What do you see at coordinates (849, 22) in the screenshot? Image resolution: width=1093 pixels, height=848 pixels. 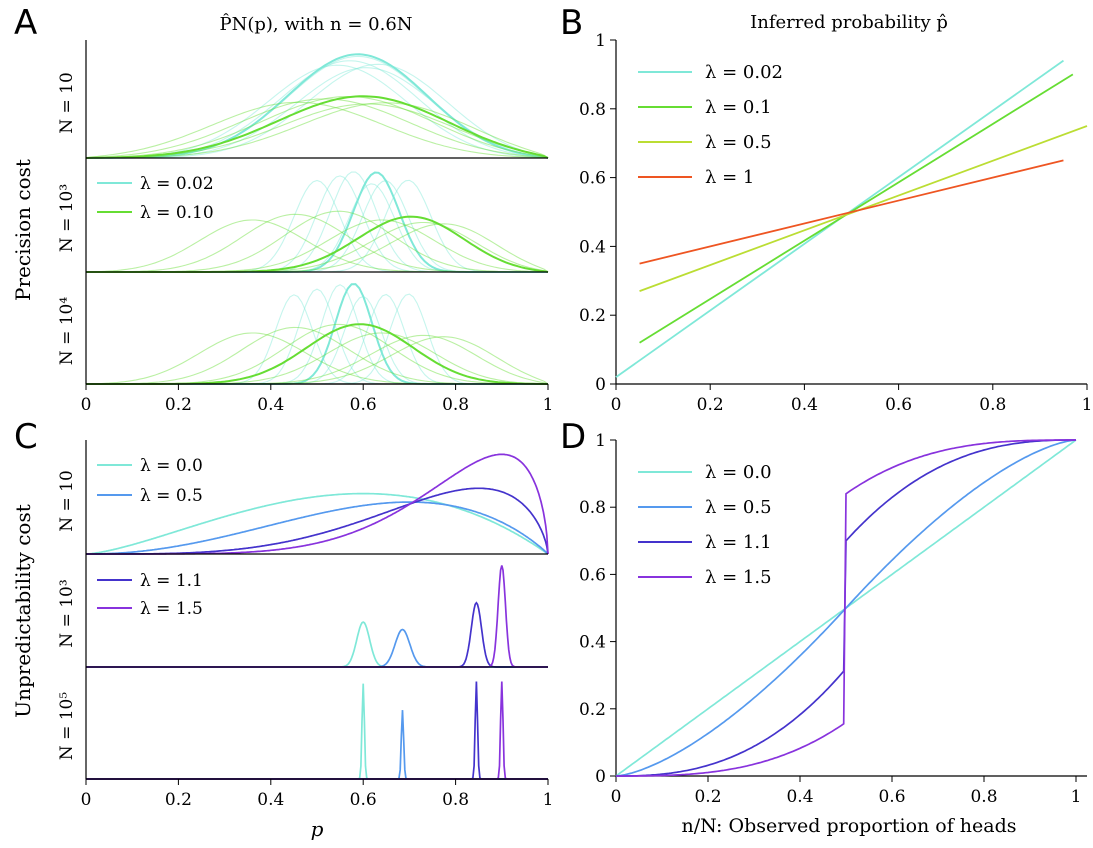 I see `panel-b-title: Inferred probability p̂` at bounding box center [849, 22].